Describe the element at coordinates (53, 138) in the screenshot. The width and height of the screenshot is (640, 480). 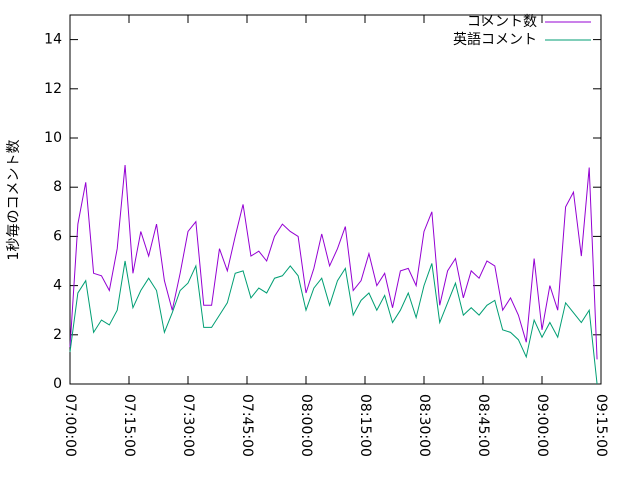
I see `y-tick-label: 10` at that location.